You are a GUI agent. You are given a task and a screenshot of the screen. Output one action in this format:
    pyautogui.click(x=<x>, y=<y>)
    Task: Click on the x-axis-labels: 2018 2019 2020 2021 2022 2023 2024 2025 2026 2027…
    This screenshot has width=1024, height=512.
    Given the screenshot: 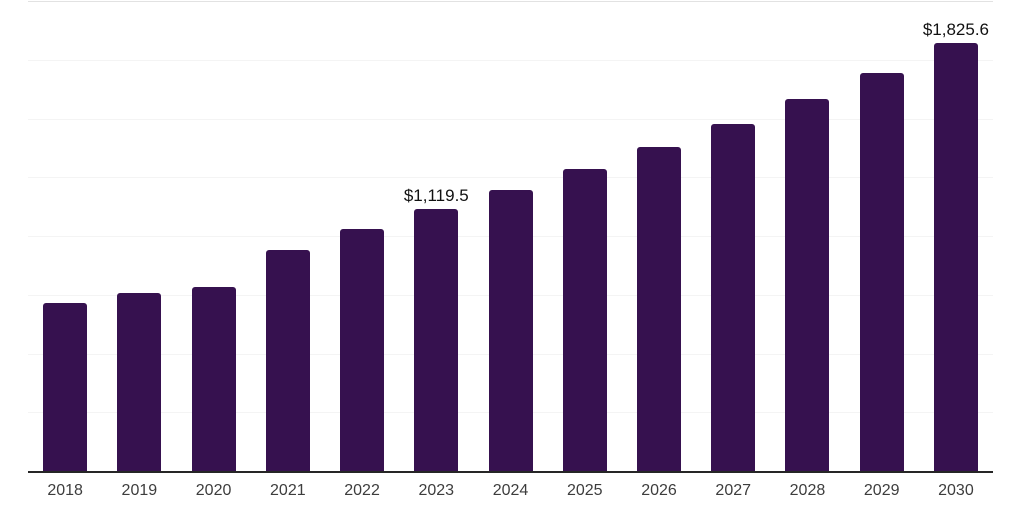 What is the action you would take?
    pyautogui.click(x=510, y=490)
    